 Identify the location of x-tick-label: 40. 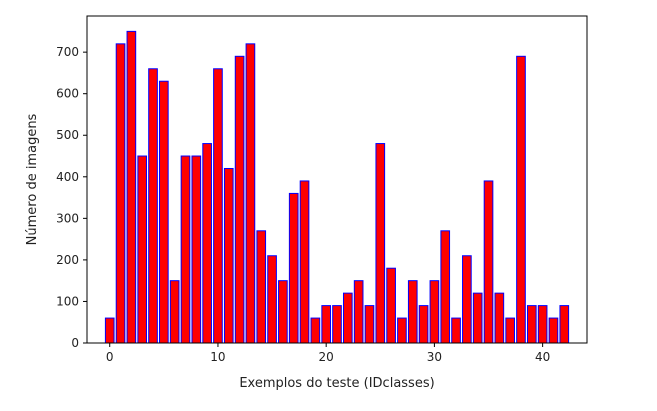
(542, 357).